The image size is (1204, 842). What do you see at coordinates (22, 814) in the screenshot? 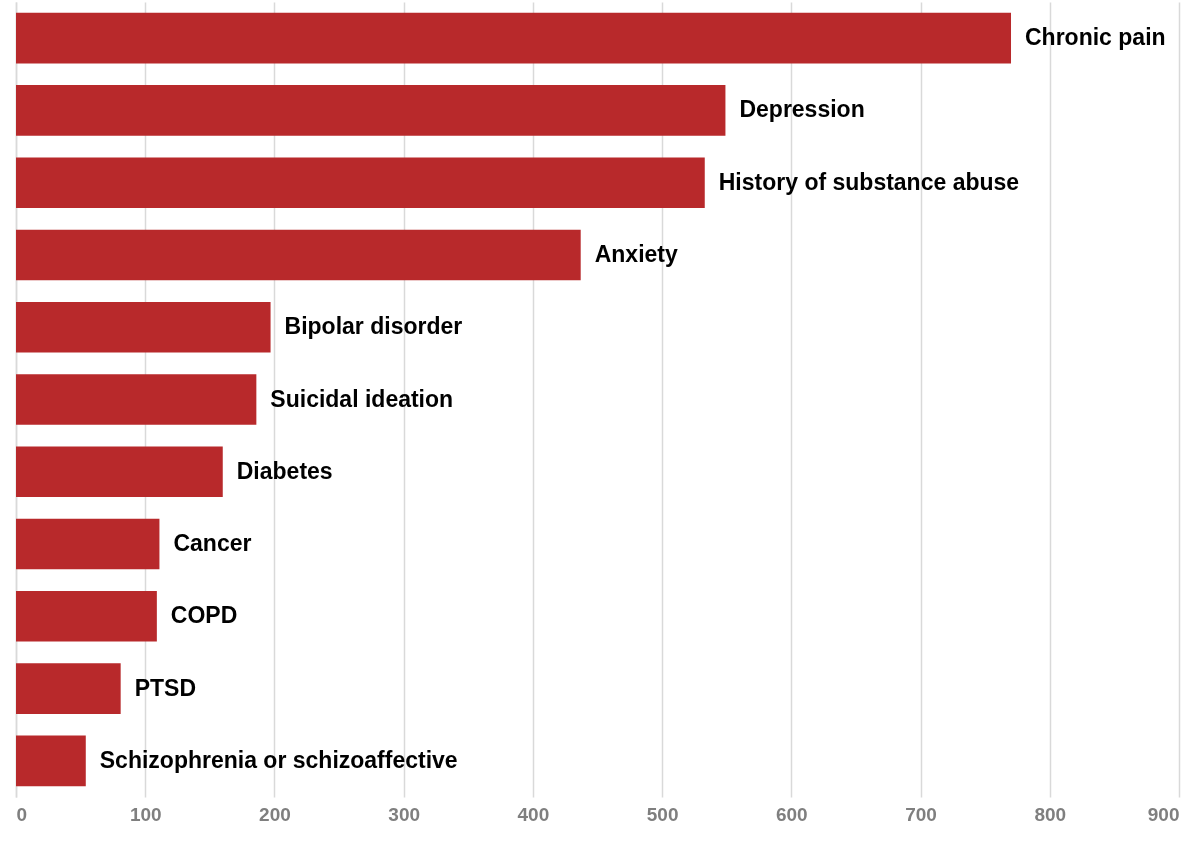
I see `x-tick-label: 0` at bounding box center [22, 814].